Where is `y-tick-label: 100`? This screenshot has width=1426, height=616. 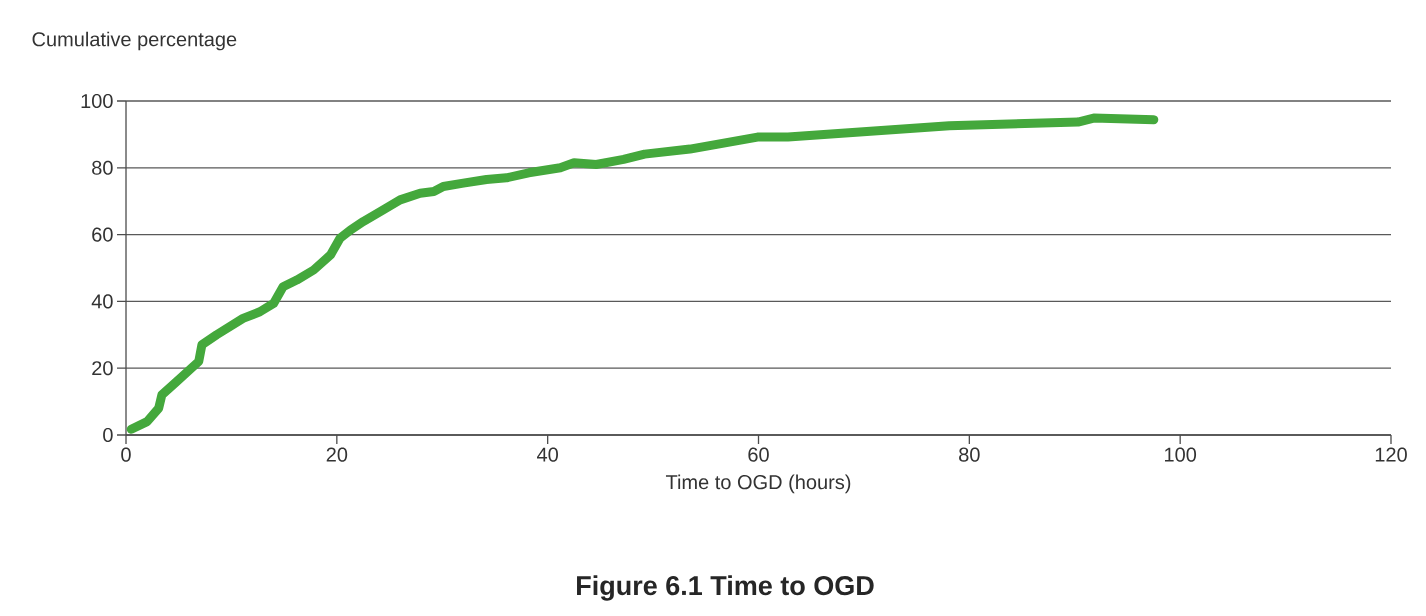
y-tick-label: 100 is located at coordinates (97, 101).